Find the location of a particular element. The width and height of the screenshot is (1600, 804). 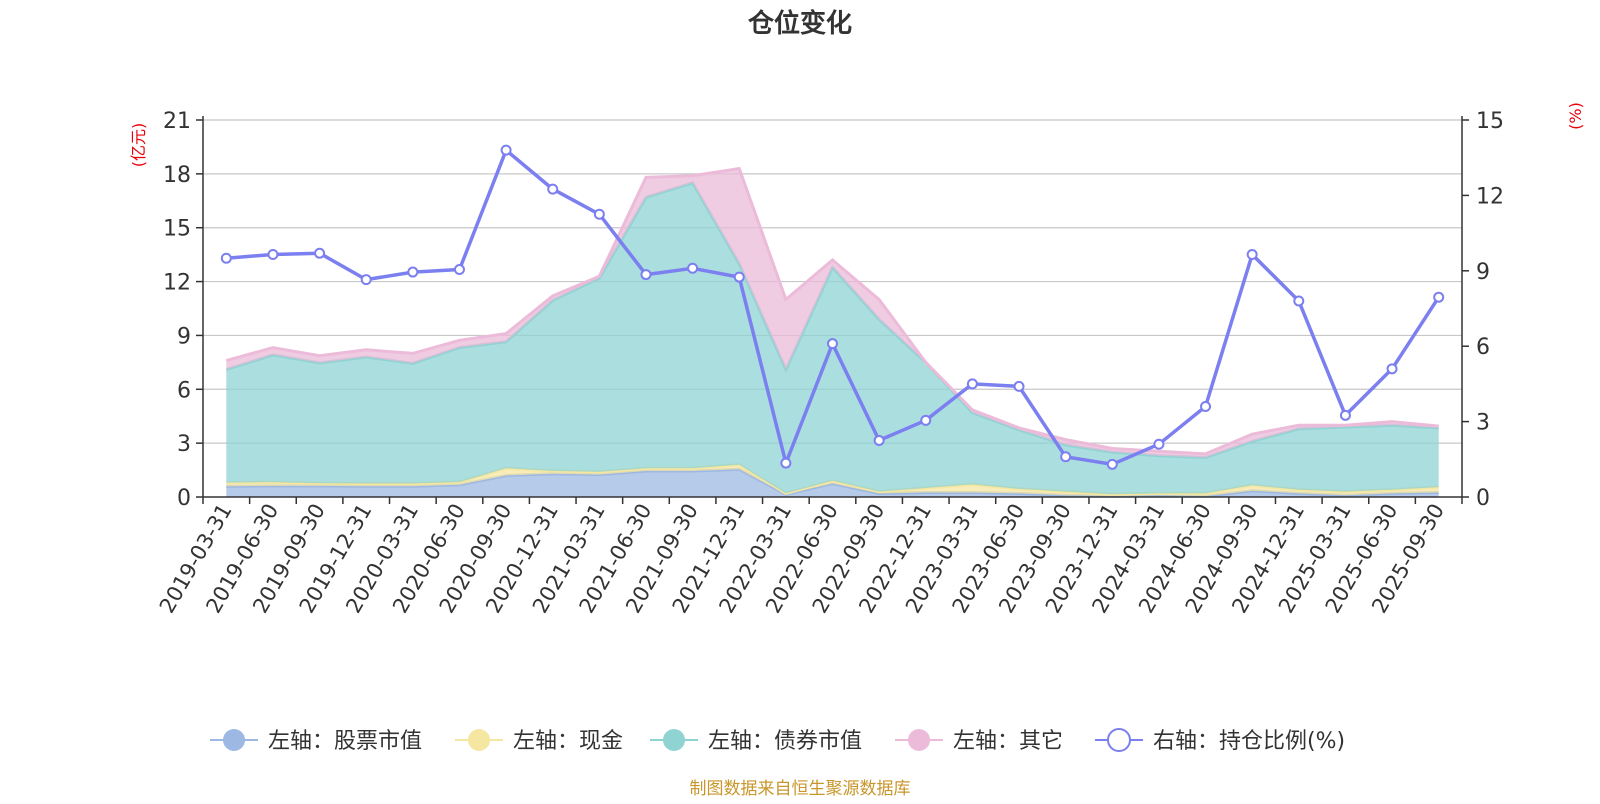

left-tick-label: 6 is located at coordinates (184, 390).